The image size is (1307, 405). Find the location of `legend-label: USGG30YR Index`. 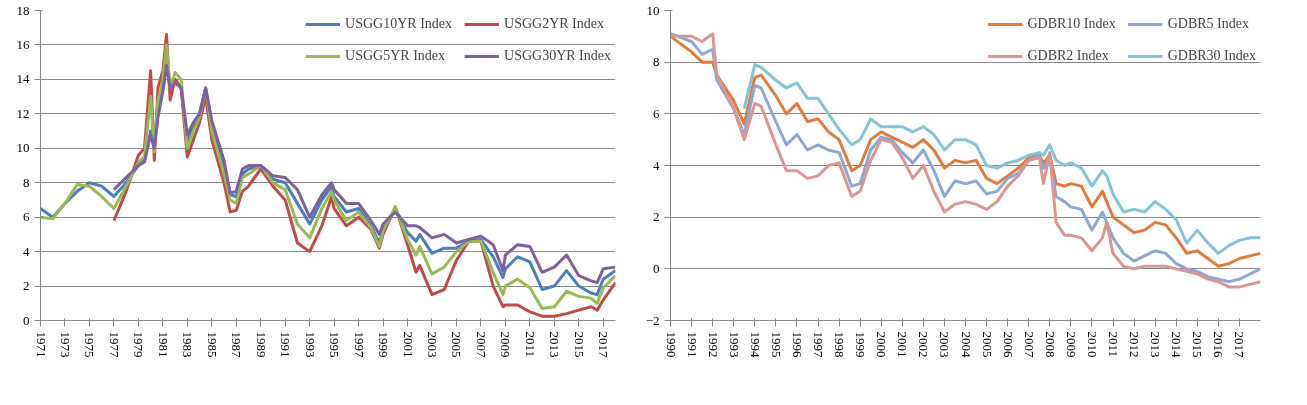

legend-label: USGG30YR Index is located at coordinates (557, 56).